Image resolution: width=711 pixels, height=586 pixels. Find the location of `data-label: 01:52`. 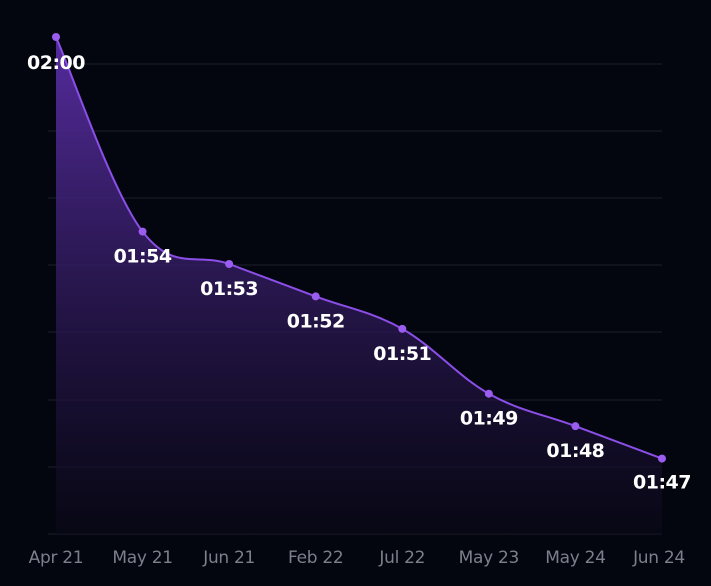

data-label: 01:52 is located at coordinates (316, 321).